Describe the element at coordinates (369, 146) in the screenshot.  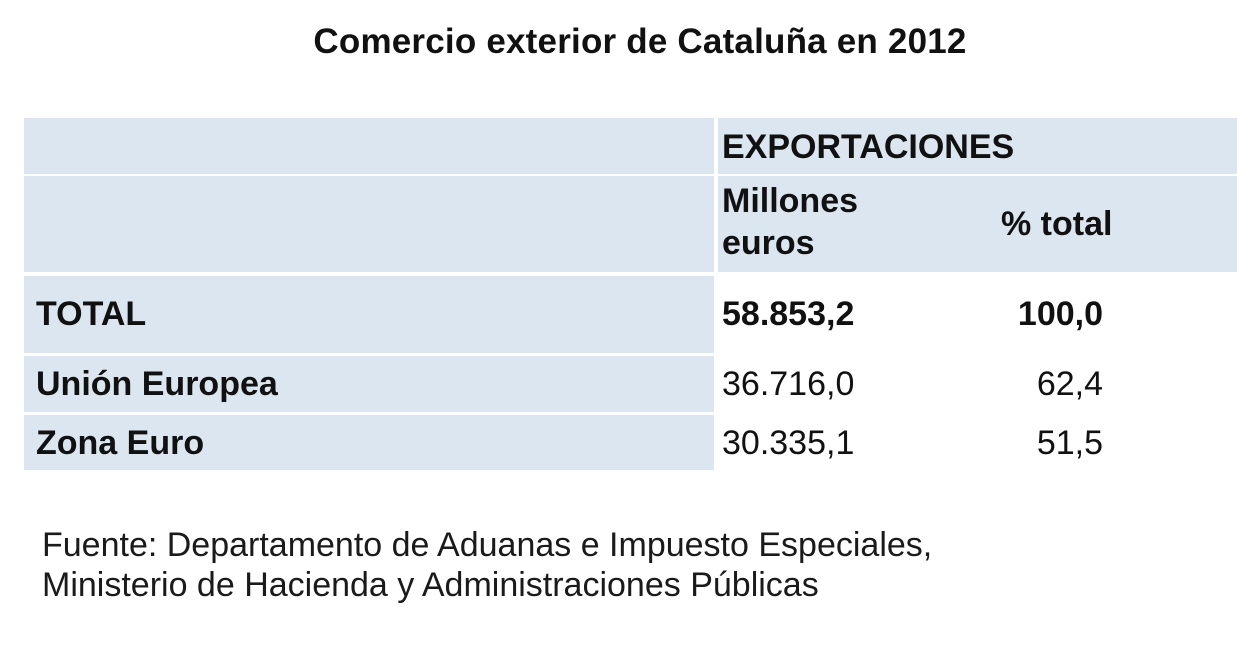
I see `header-empty-cell` at that location.